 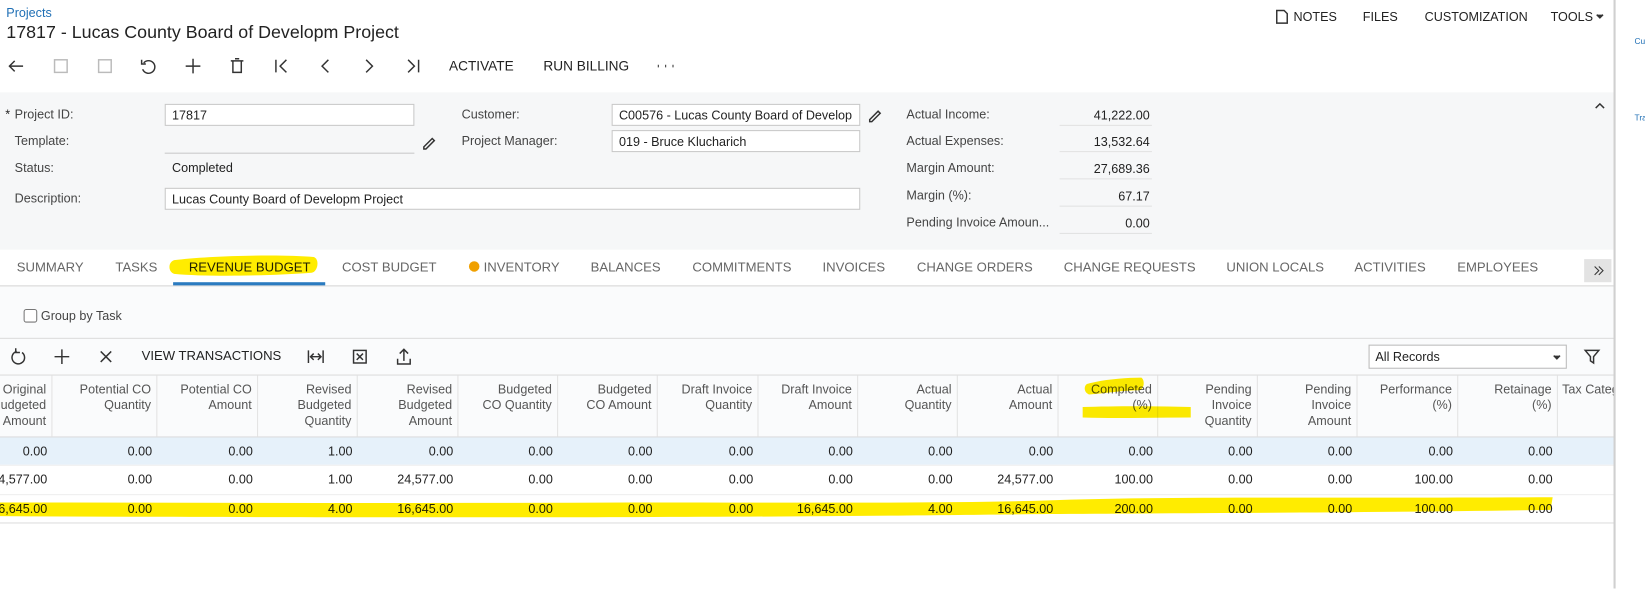 What do you see at coordinates (1476, 17) in the screenshot?
I see `top-menu-item: CUSTOMIZATION` at bounding box center [1476, 17].